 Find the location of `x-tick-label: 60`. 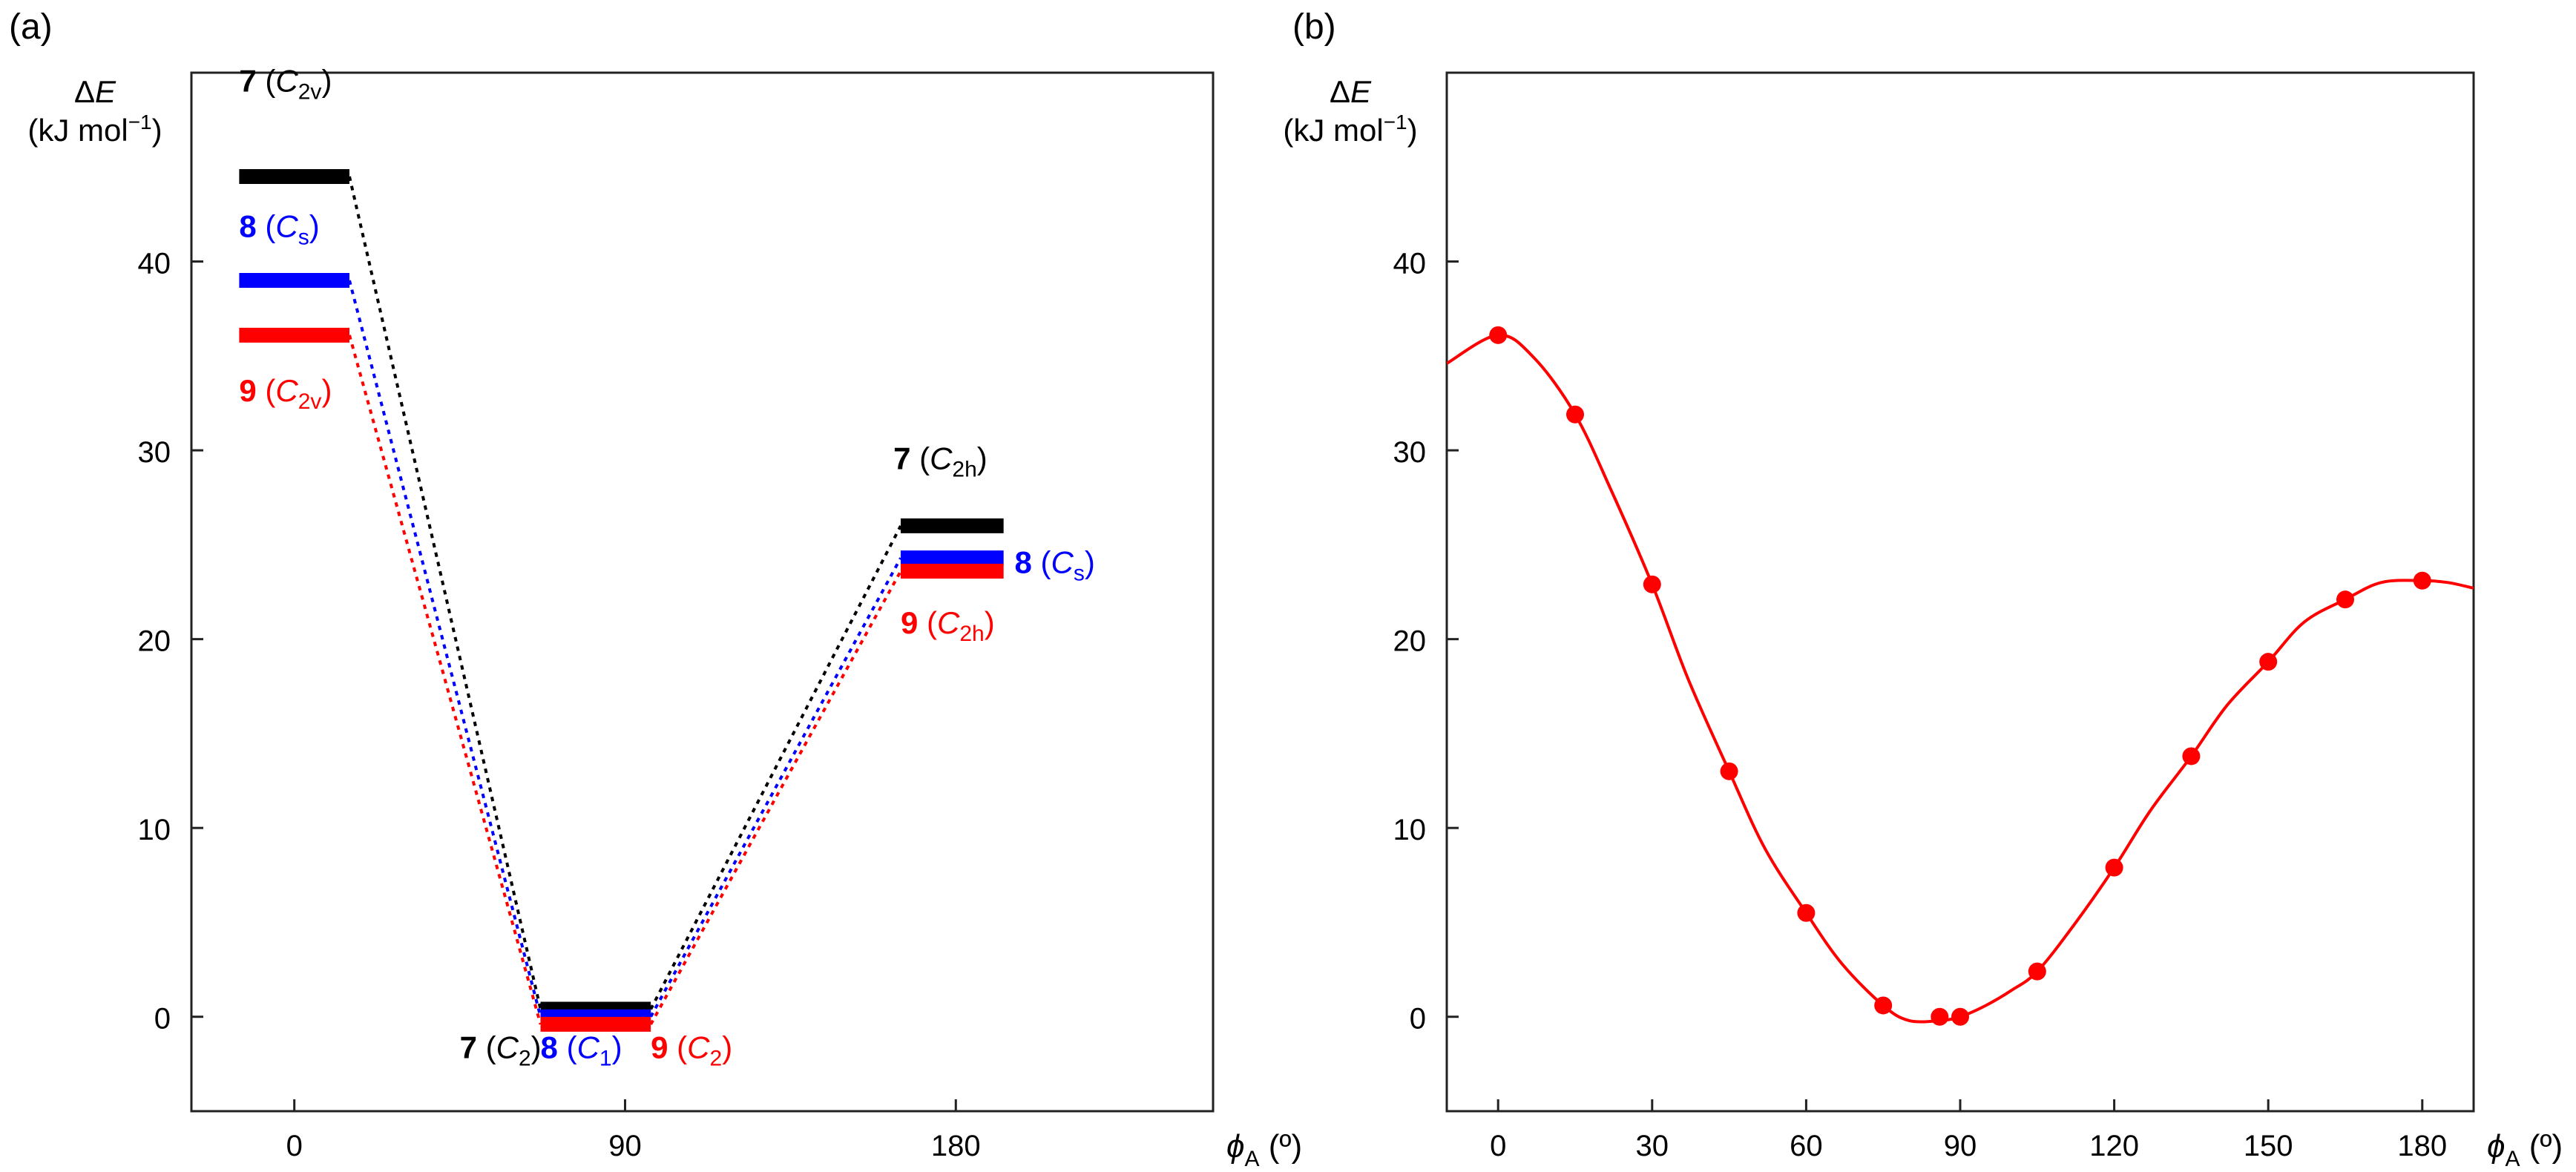

x-tick-label: 60 is located at coordinates (1806, 1146).